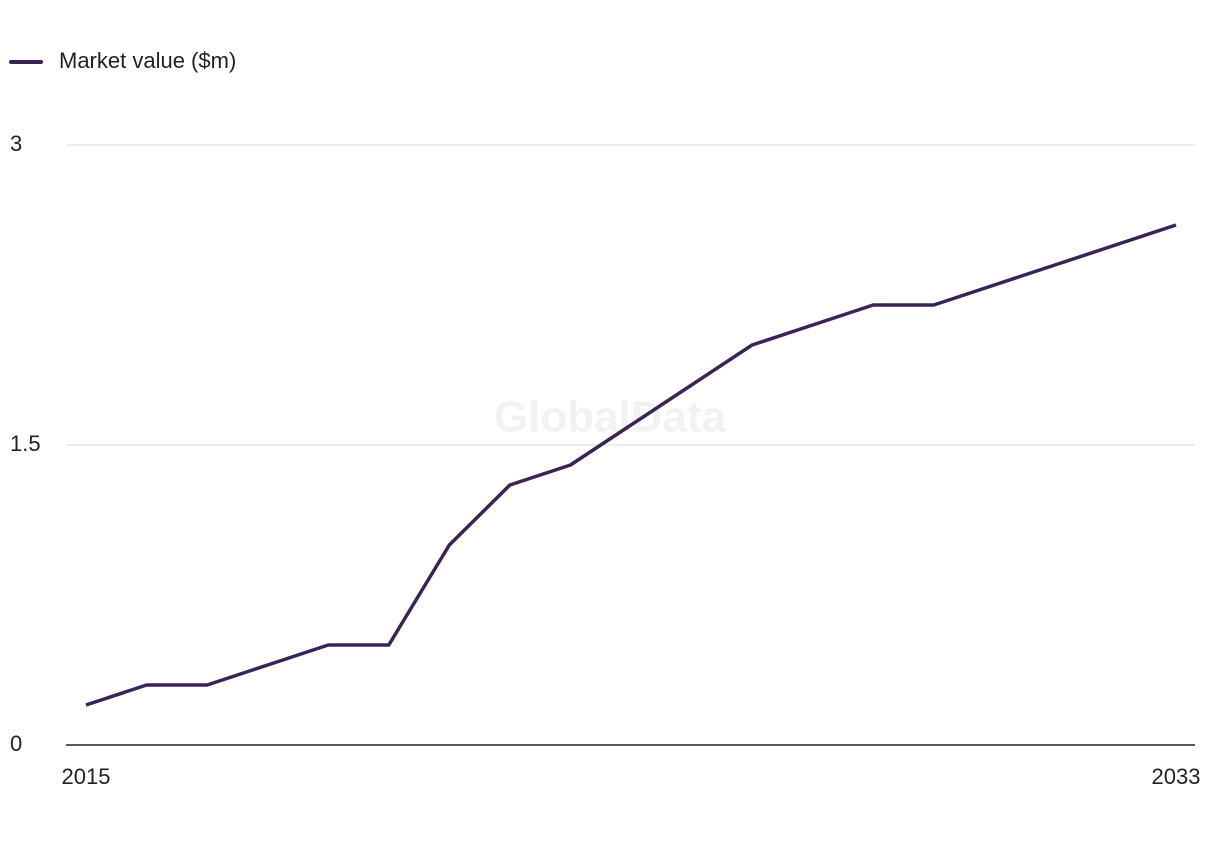 The height and width of the screenshot is (841, 1220). Describe the element at coordinates (16, 143) in the screenshot. I see `y-tick-label: 3` at that location.